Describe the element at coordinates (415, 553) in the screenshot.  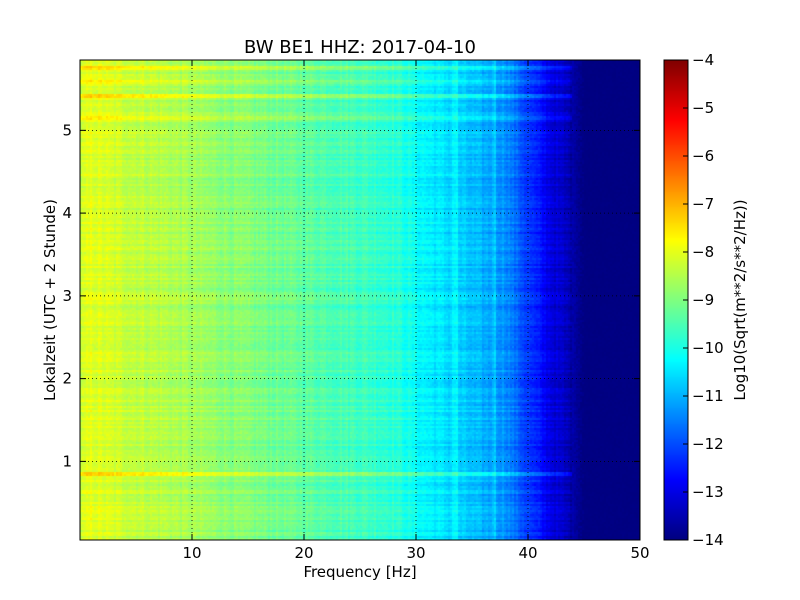
I see `x-tick-label: 30` at that location.